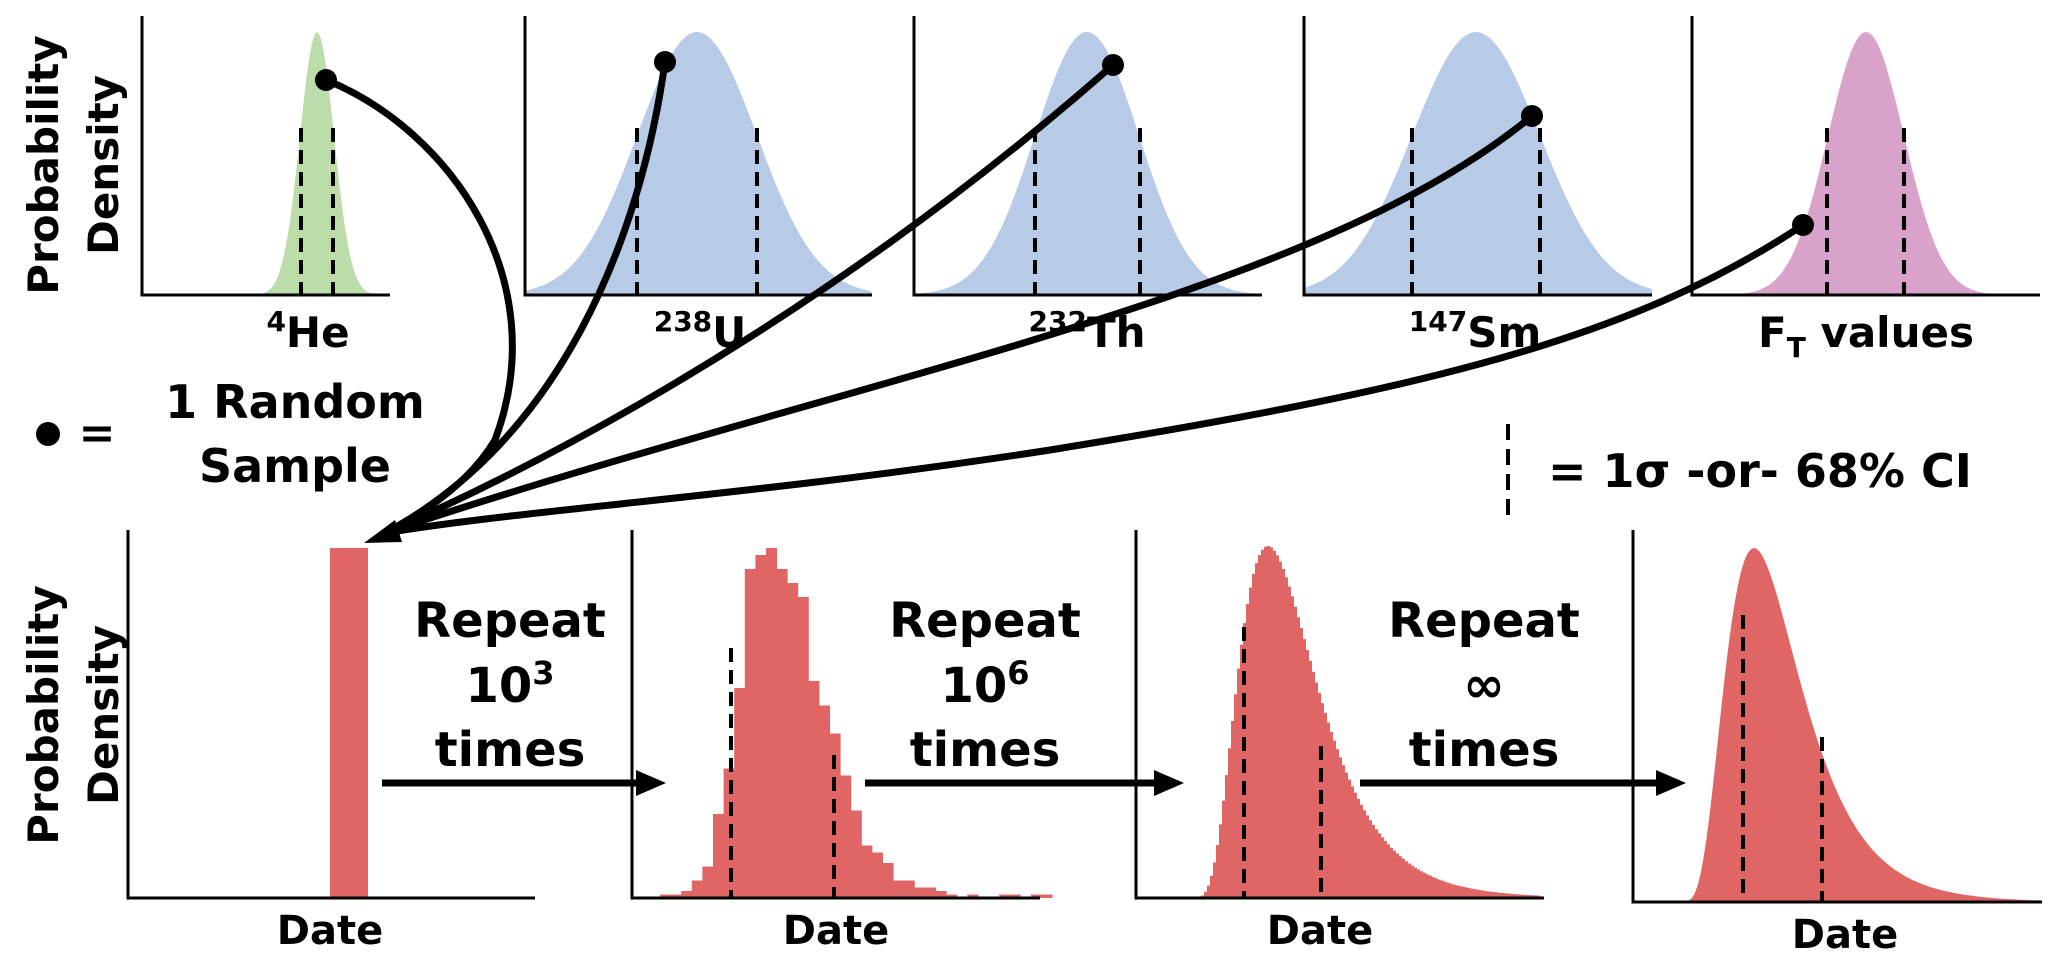  What do you see at coordinates (97, 433) in the screenshot?
I see `random-sample-equals: =` at bounding box center [97, 433].